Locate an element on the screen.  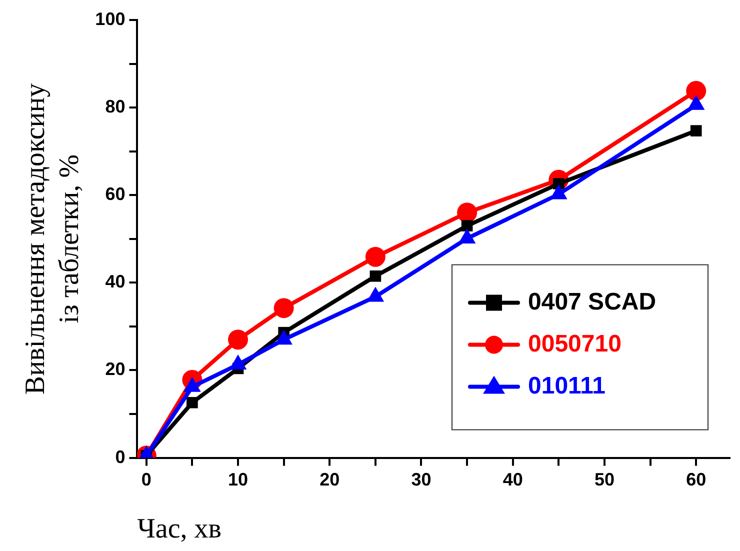
x-tick-label: 60 is located at coordinates (696, 480).